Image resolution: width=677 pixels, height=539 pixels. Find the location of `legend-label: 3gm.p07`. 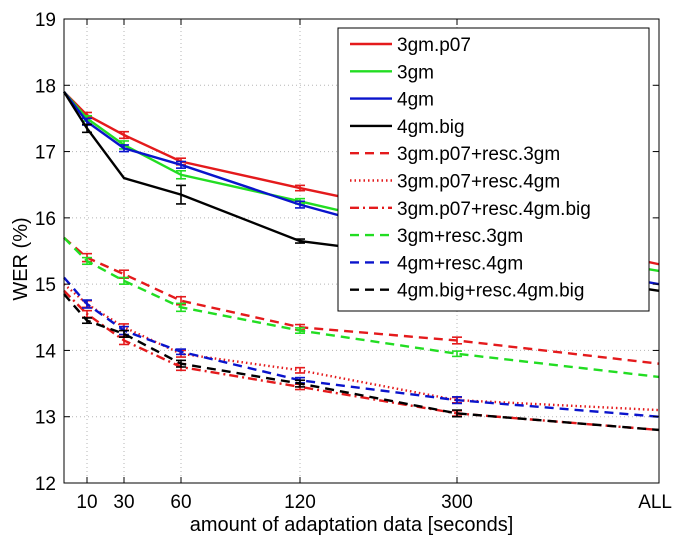

legend-label: 3gm.p07 is located at coordinates (434, 45).